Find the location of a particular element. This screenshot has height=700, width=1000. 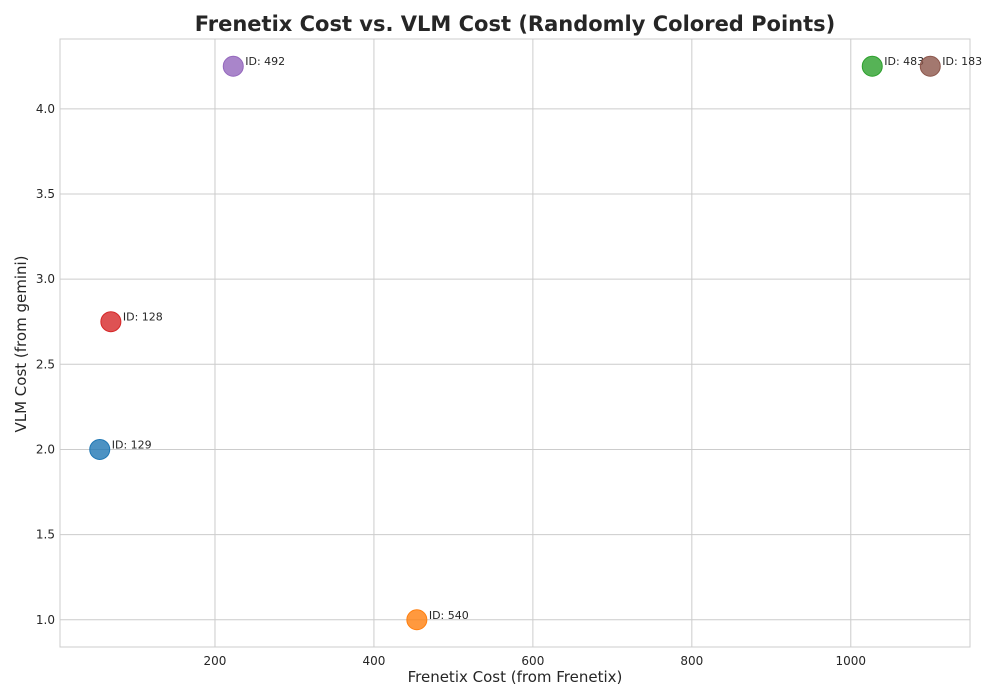

y-axis-ticks: 1.0 1.5 2.0 2.5 3.0 3.5 4.0 is located at coordinates (45, 364).